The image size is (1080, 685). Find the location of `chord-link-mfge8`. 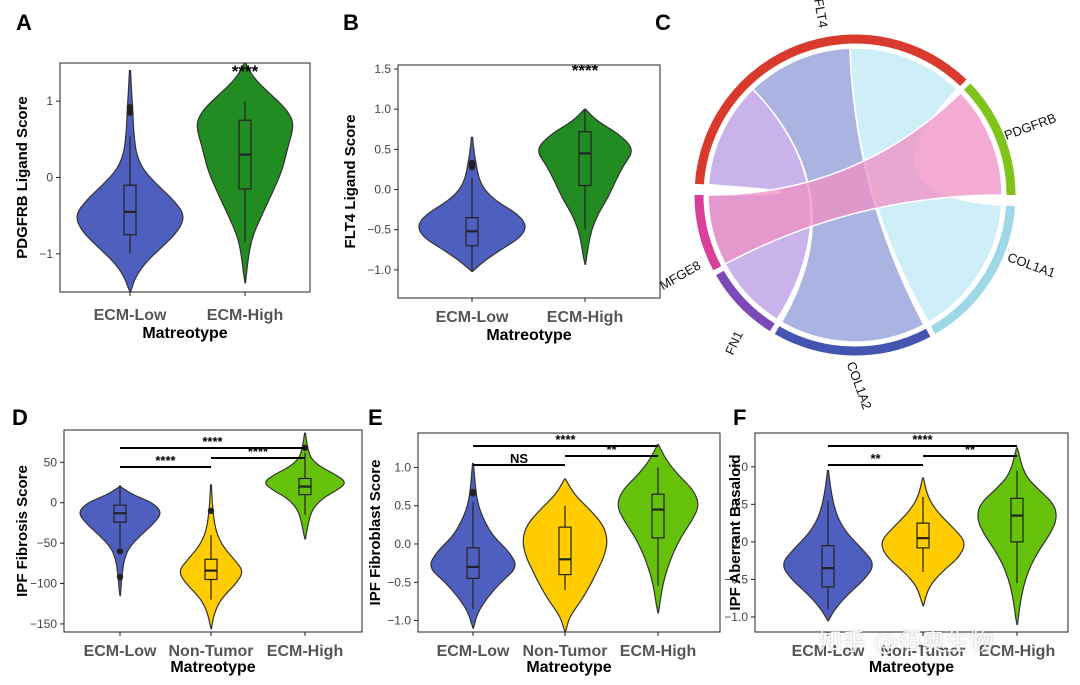

chord-link-mfge8 is located at coordinates (855, 178).